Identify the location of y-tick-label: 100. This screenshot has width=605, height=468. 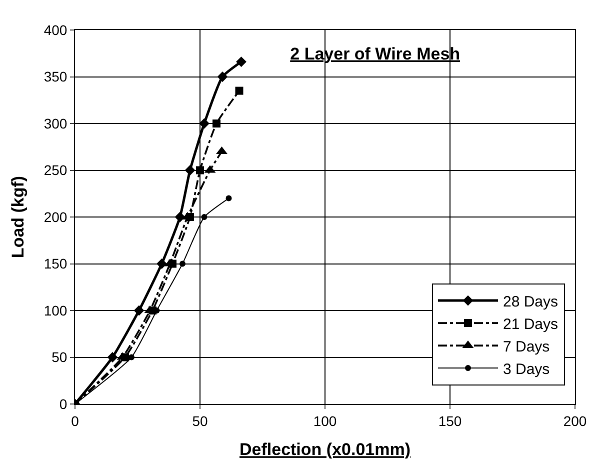
(56, 310).